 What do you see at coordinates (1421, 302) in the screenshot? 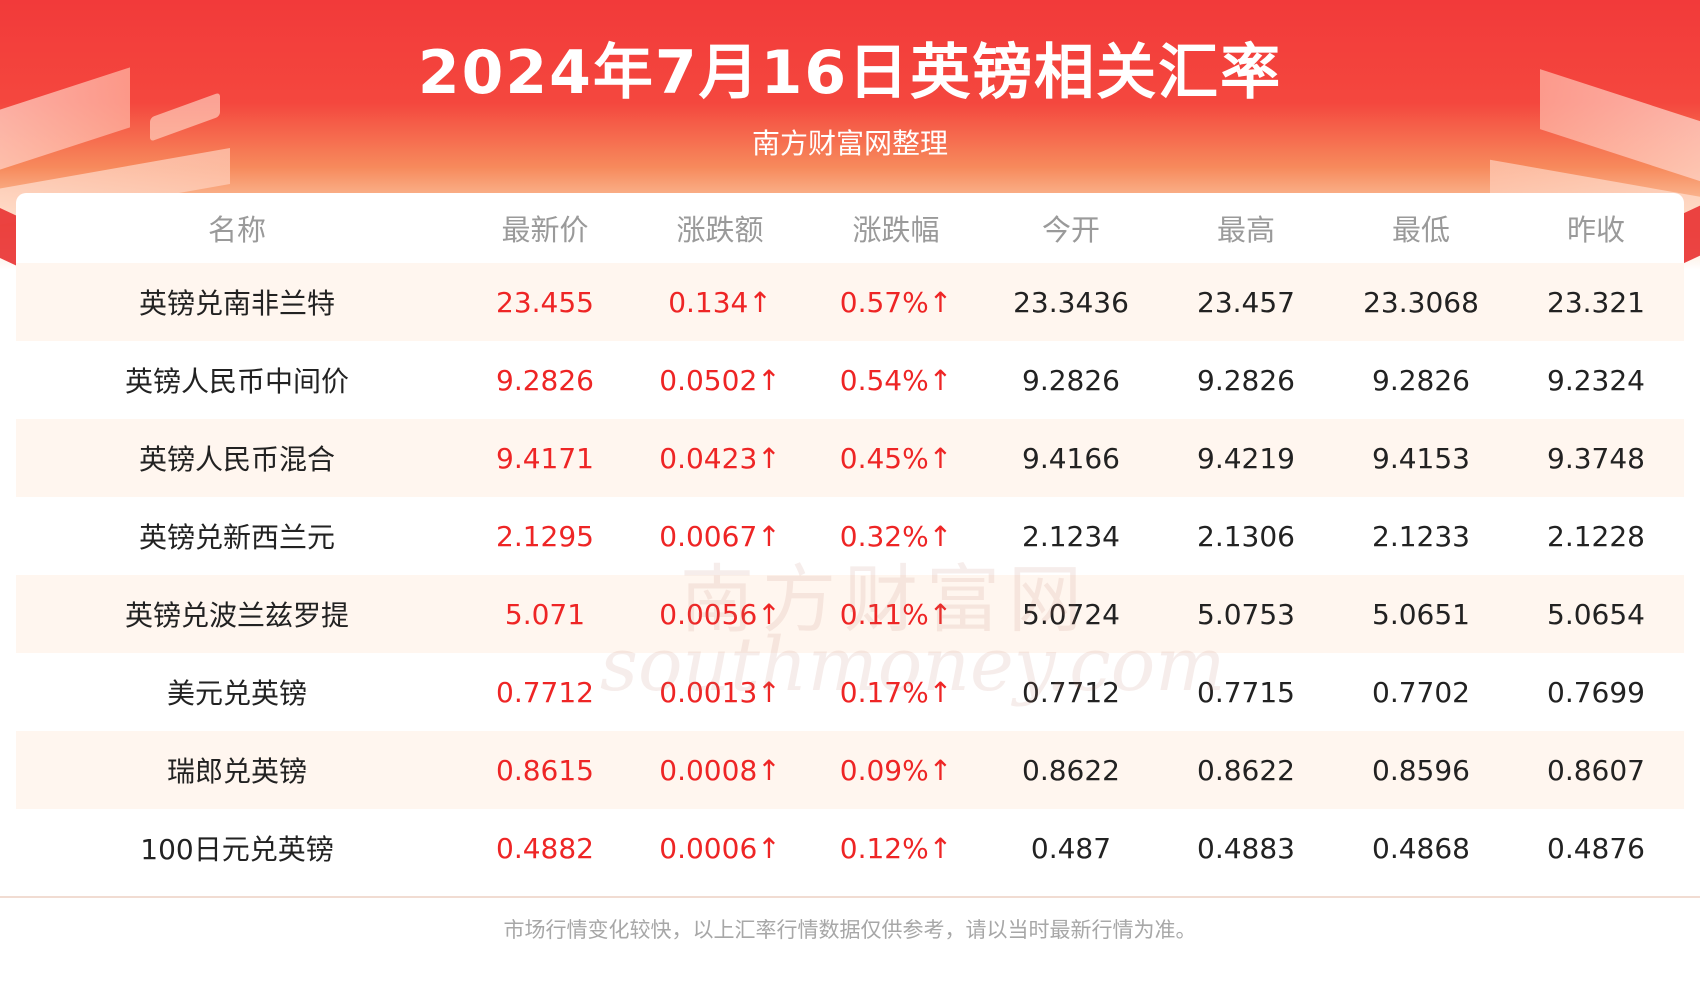
I see `row-low: 23.3068` at bounding box center [1421, 302].